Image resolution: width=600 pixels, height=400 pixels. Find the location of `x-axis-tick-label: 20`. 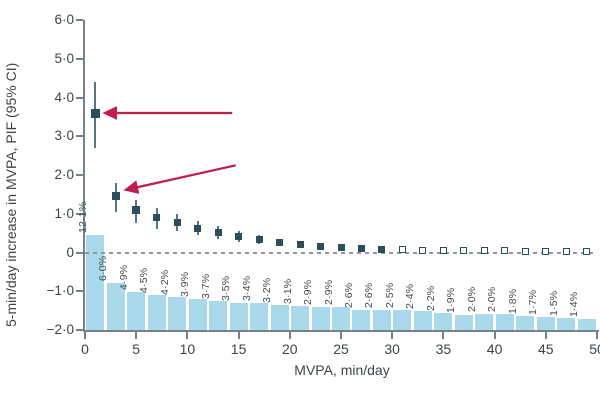

x-axis-tick-label: 20 is located at coordinates (290, 349).